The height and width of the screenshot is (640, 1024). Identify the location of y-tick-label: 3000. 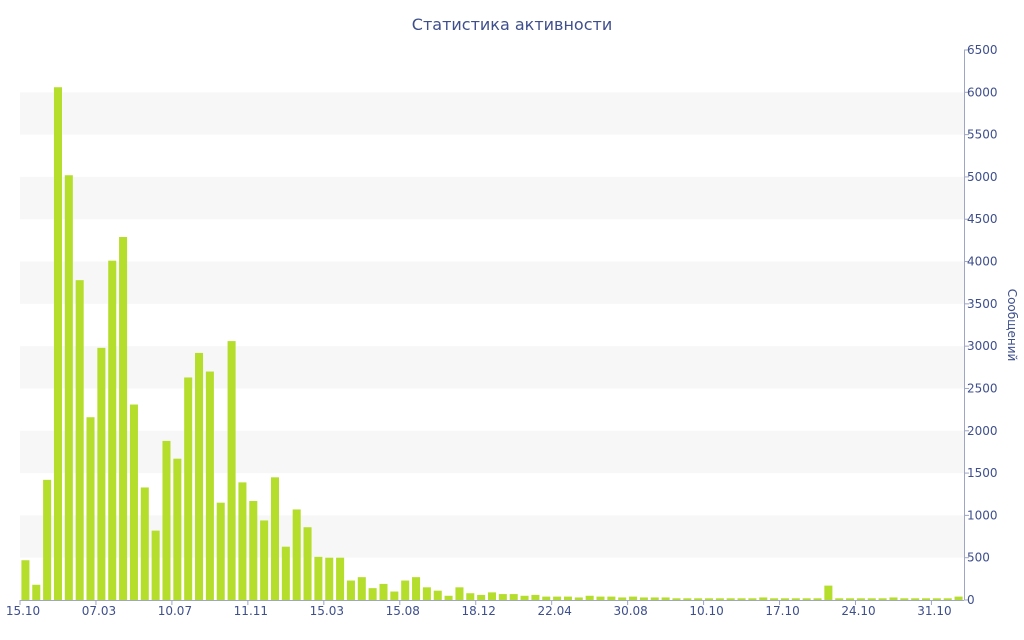
(982, 346).